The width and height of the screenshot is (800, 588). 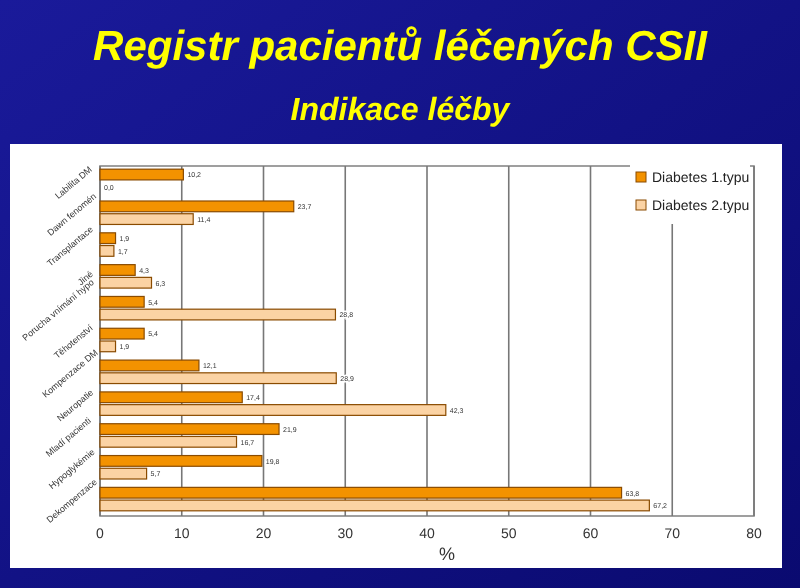 I want to click on chart-title: Registr pacientů léčených CSII, so click(x=401, y=47).